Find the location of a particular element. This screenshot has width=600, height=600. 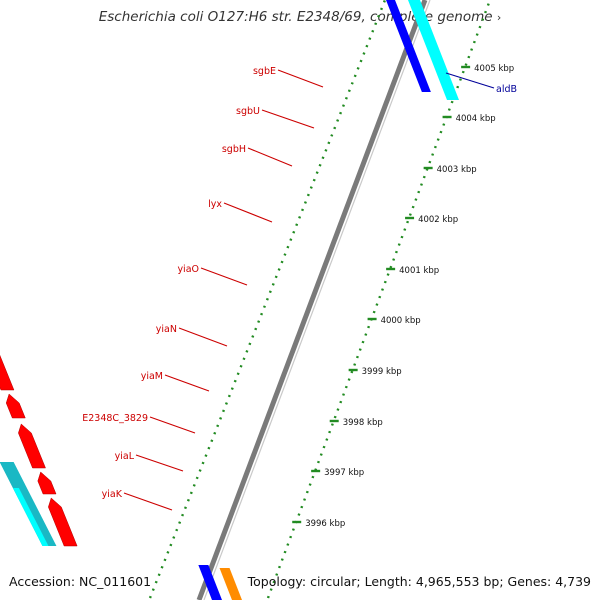

gene-label-yiao: yiaO is located at coordinates (188, 269).